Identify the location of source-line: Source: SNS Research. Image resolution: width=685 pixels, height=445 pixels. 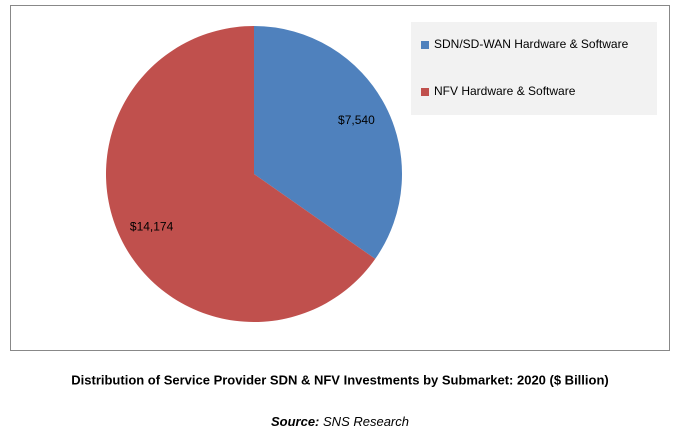
(340, 421).